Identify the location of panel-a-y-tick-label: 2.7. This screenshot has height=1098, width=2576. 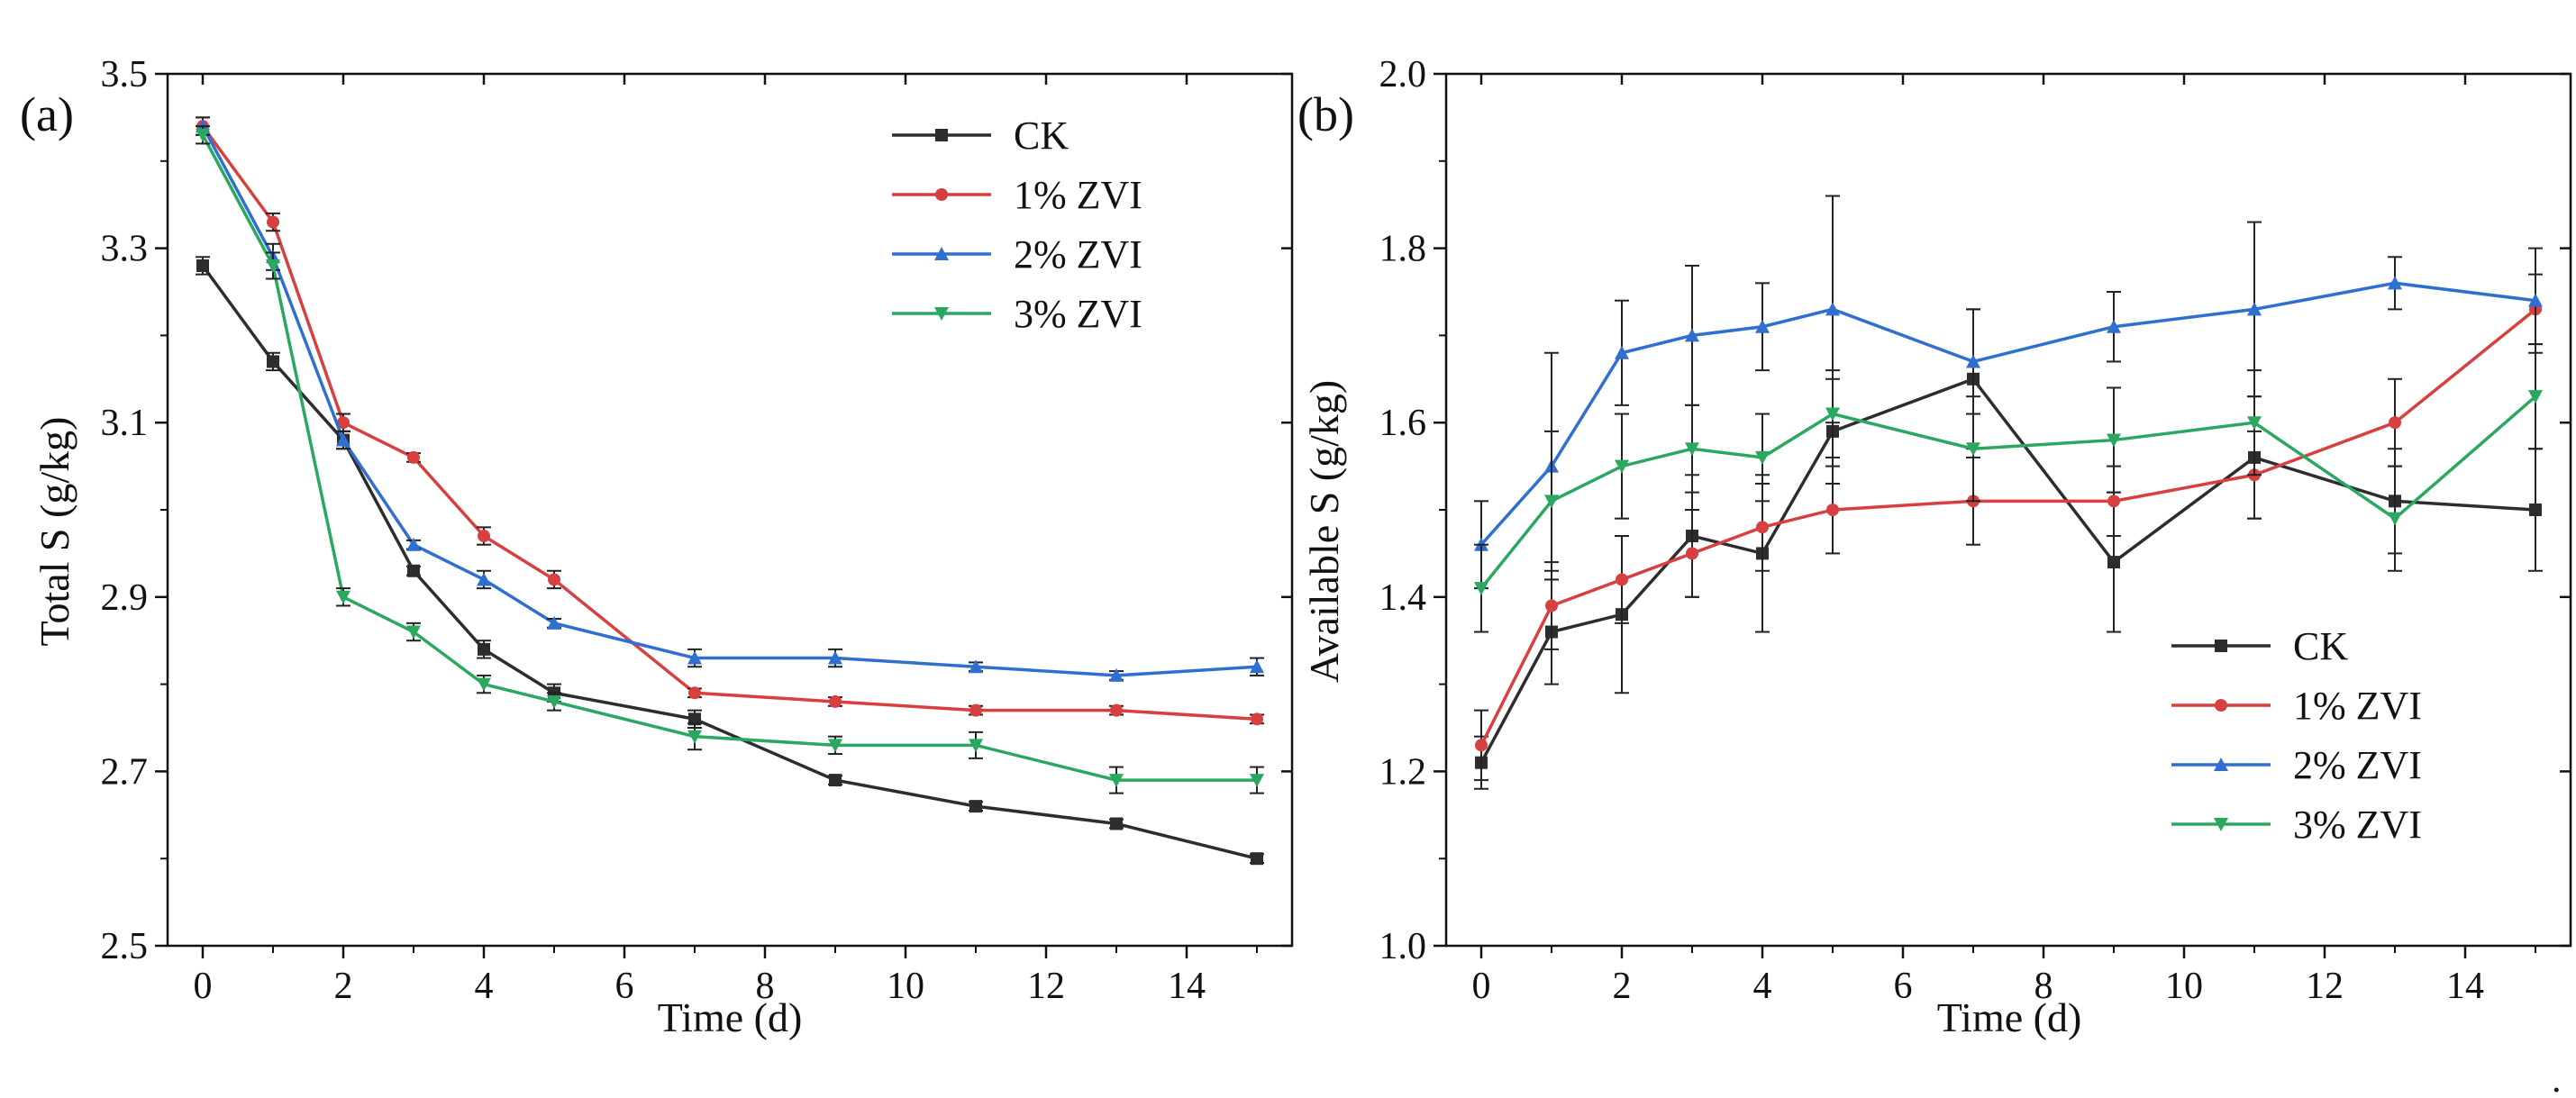
(125, 772).